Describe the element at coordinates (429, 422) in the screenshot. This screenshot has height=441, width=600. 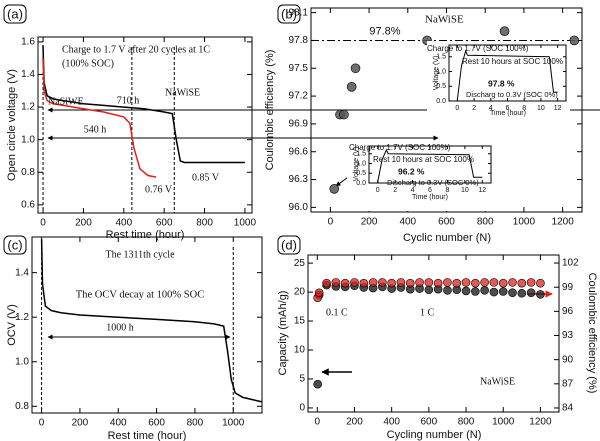
I see `x-tick-label: 600` at that location.